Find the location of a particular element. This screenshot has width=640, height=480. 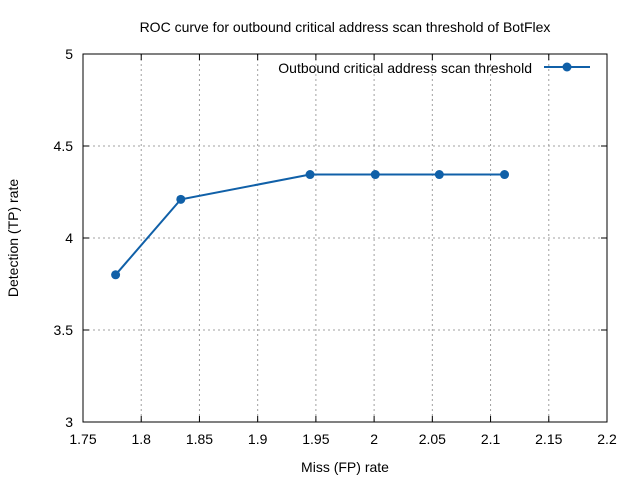

y-tick-label: 3 is located at coordinates (69, 422).